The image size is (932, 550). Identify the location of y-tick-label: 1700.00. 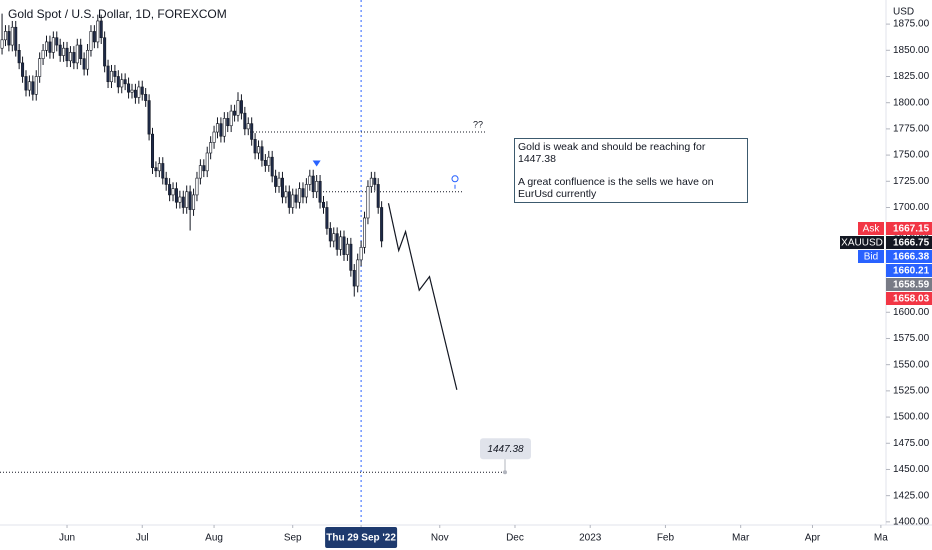
(911, 207).